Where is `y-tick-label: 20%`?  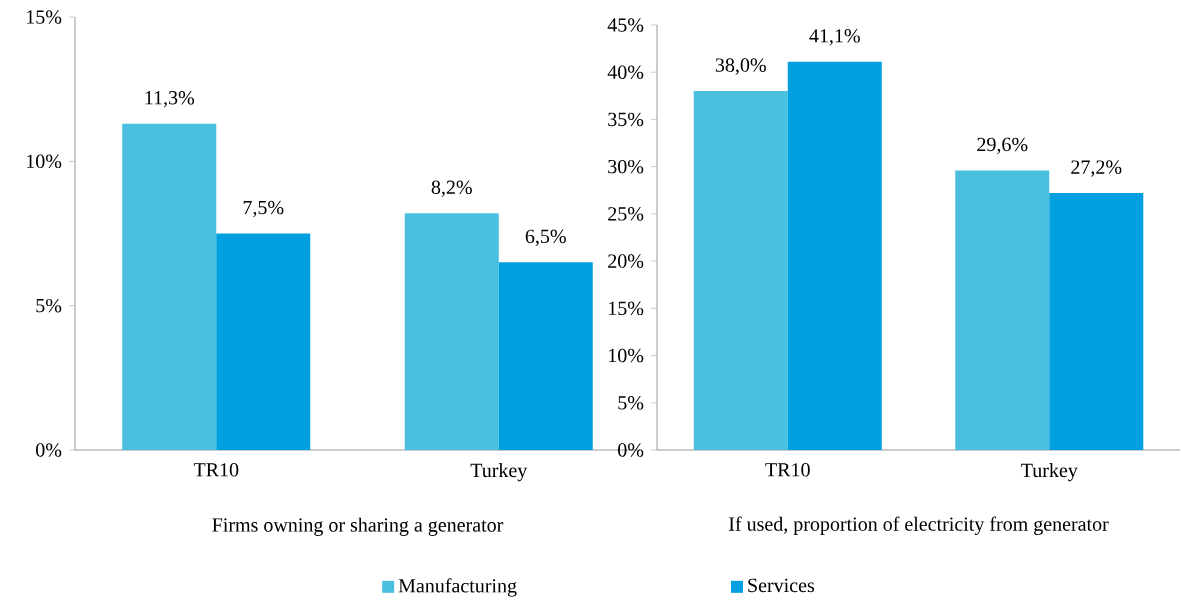
y-tick-label: 20% is located at coordinates (626, 261).